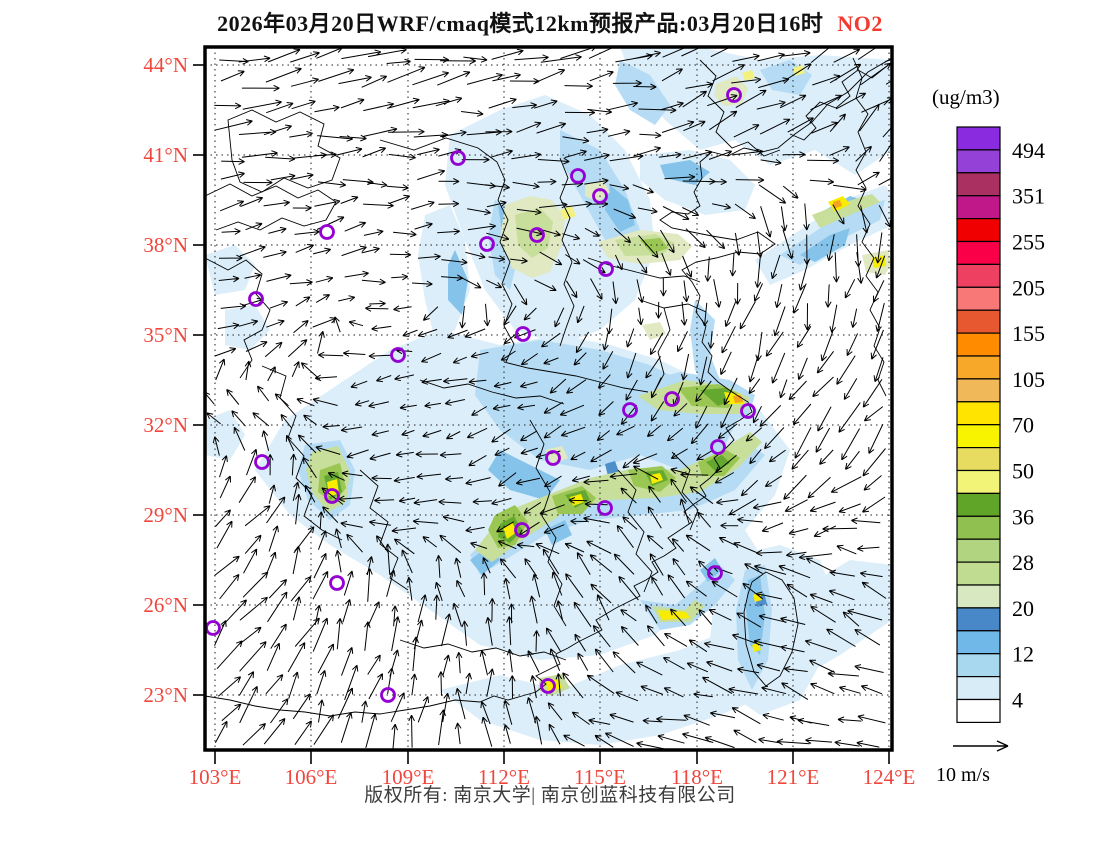 Image resolution: width=1100 pixels, height=850 pixels. I want to click on wind-reference-arrow: 10 m/s, so click(972, 763).